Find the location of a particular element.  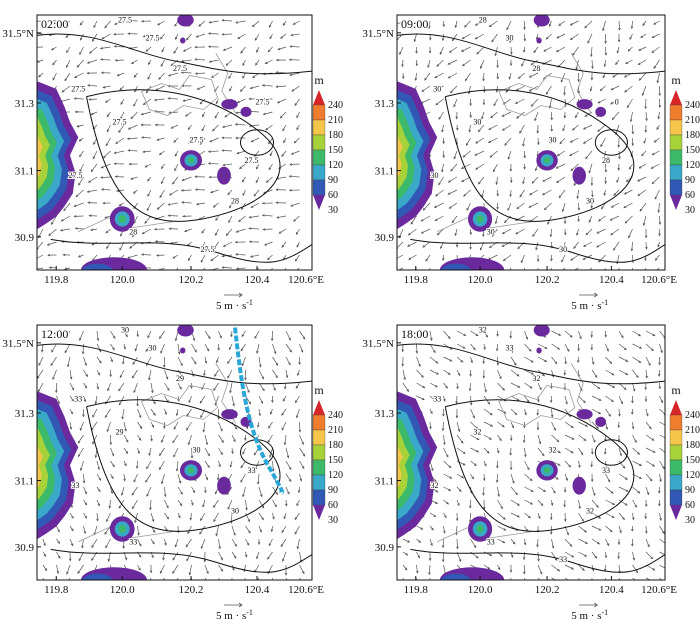

contour-label: 27.5 is located at coordinates (252, 160).